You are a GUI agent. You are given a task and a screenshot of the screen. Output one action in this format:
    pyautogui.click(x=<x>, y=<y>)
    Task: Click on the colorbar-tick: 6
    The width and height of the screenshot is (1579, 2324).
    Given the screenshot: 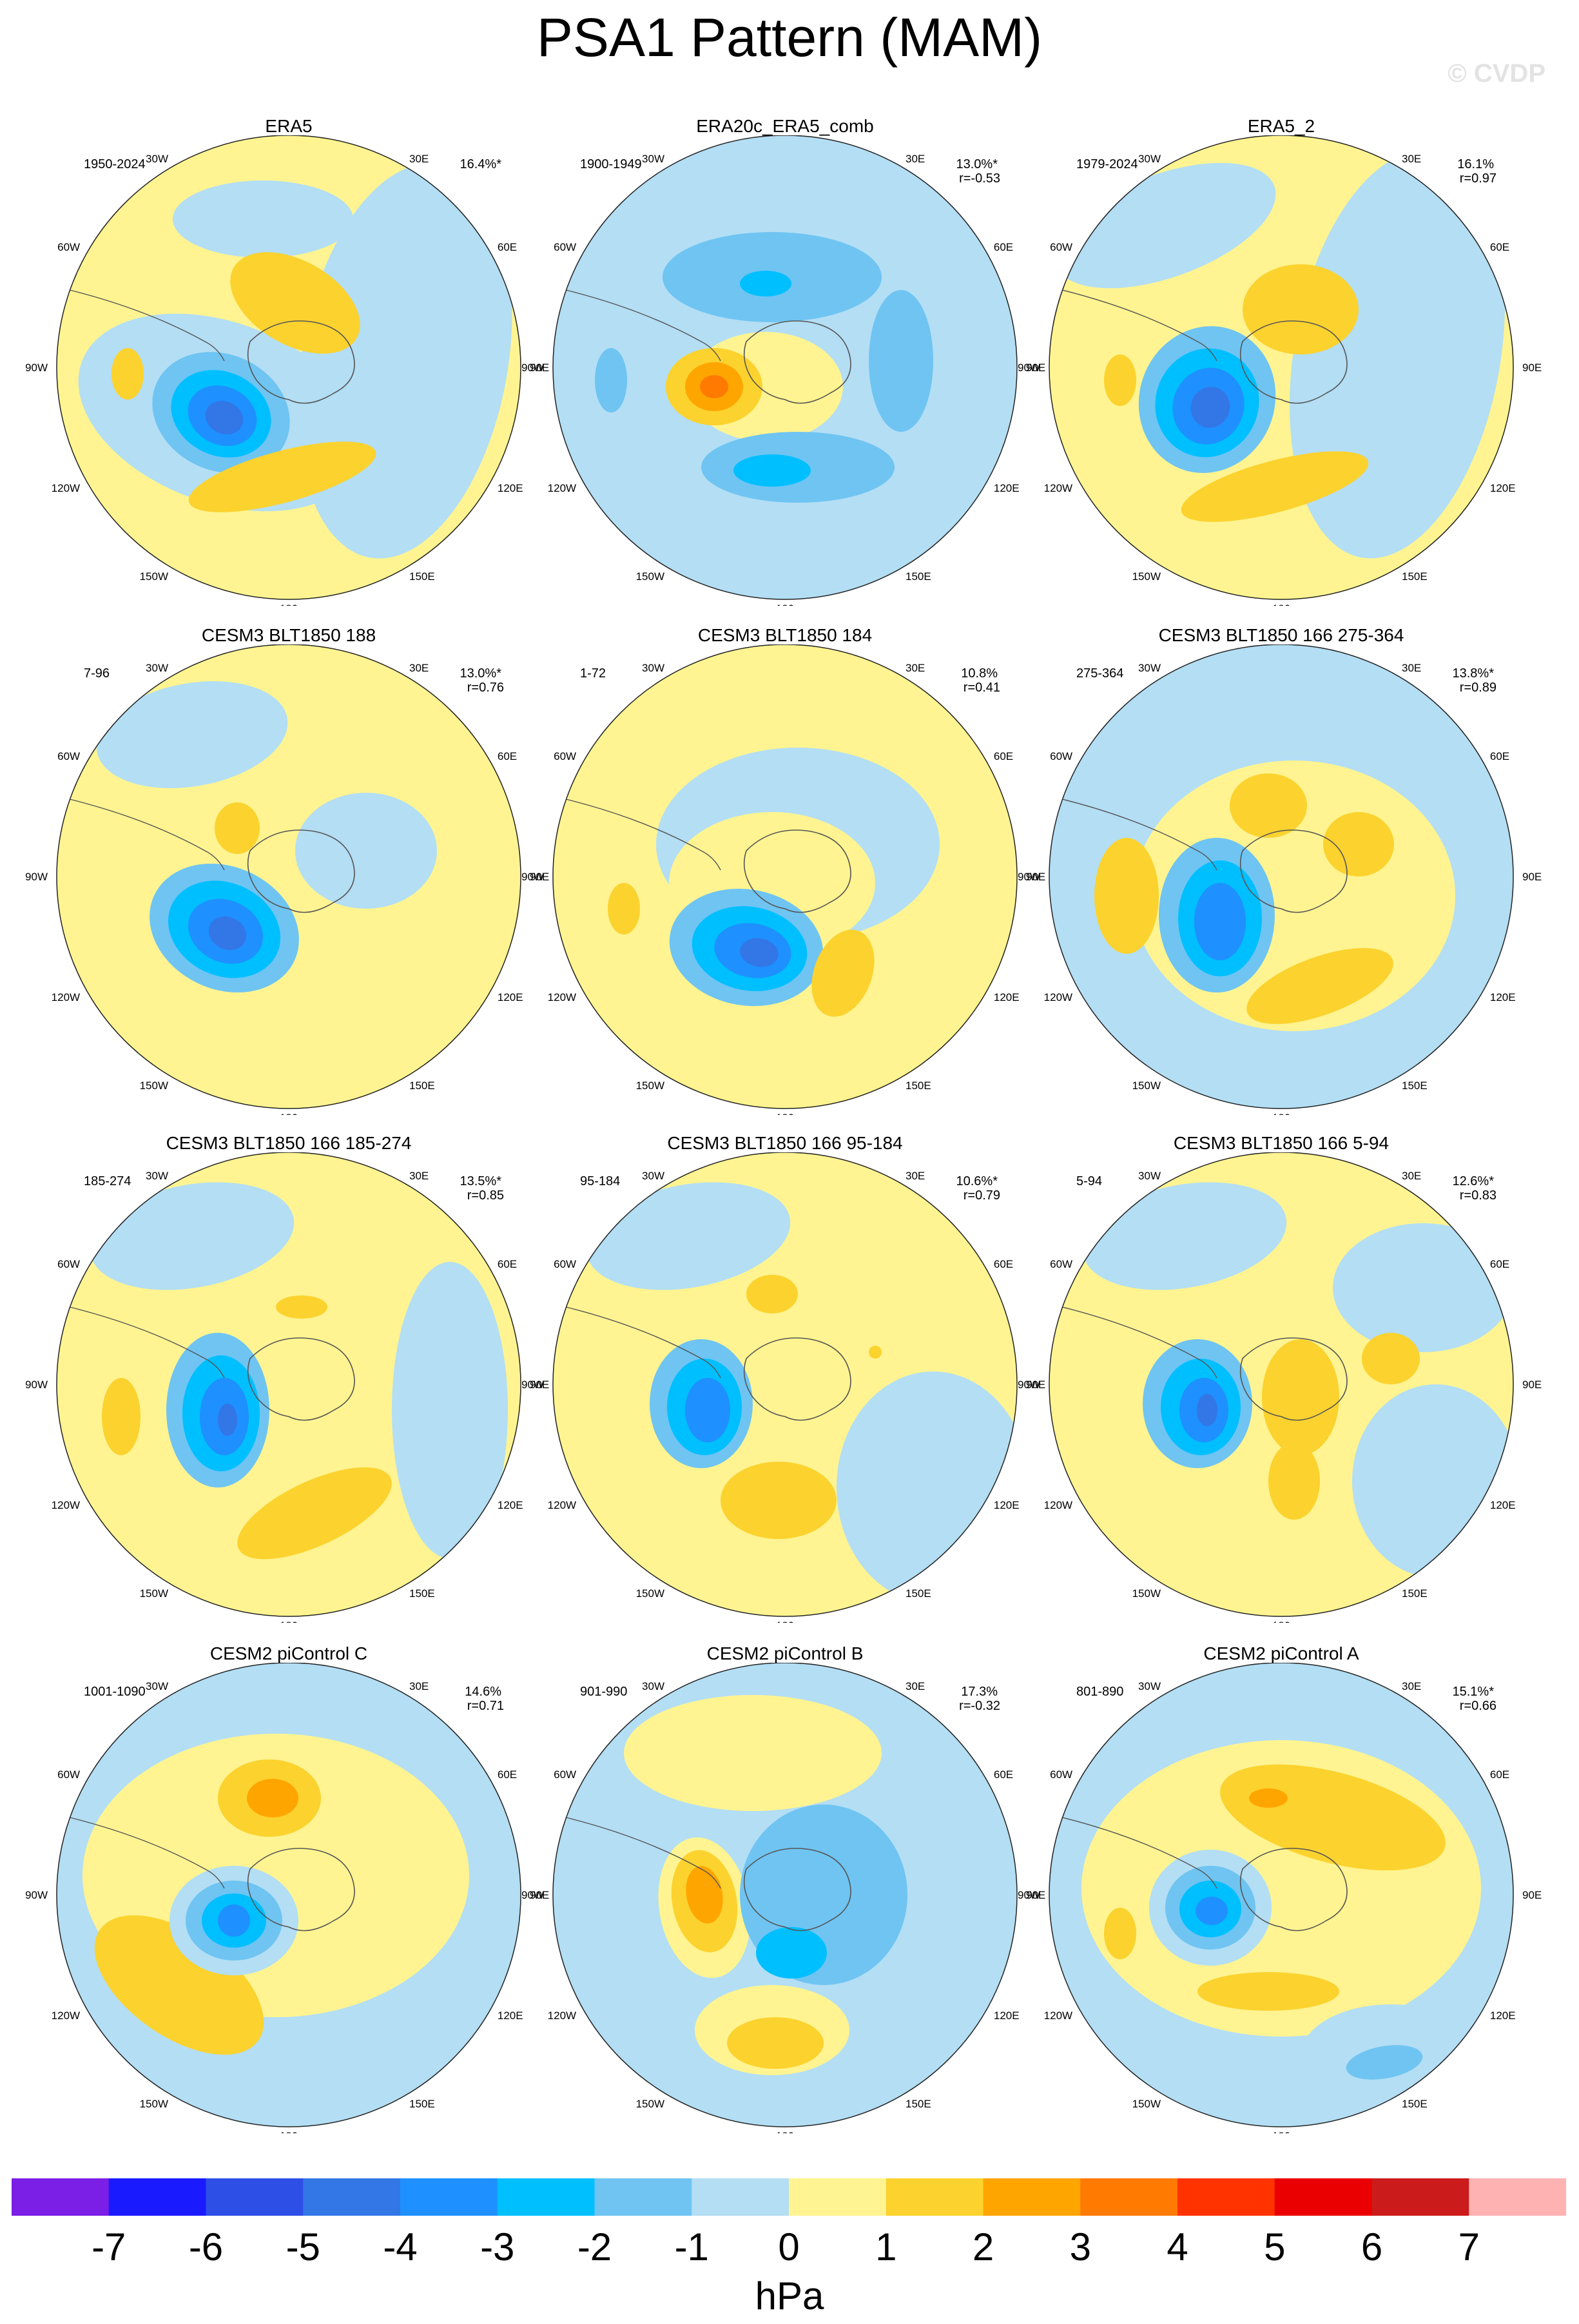 What is the action you would take?
    pyautogui.click(x=1372, y=2247)
    